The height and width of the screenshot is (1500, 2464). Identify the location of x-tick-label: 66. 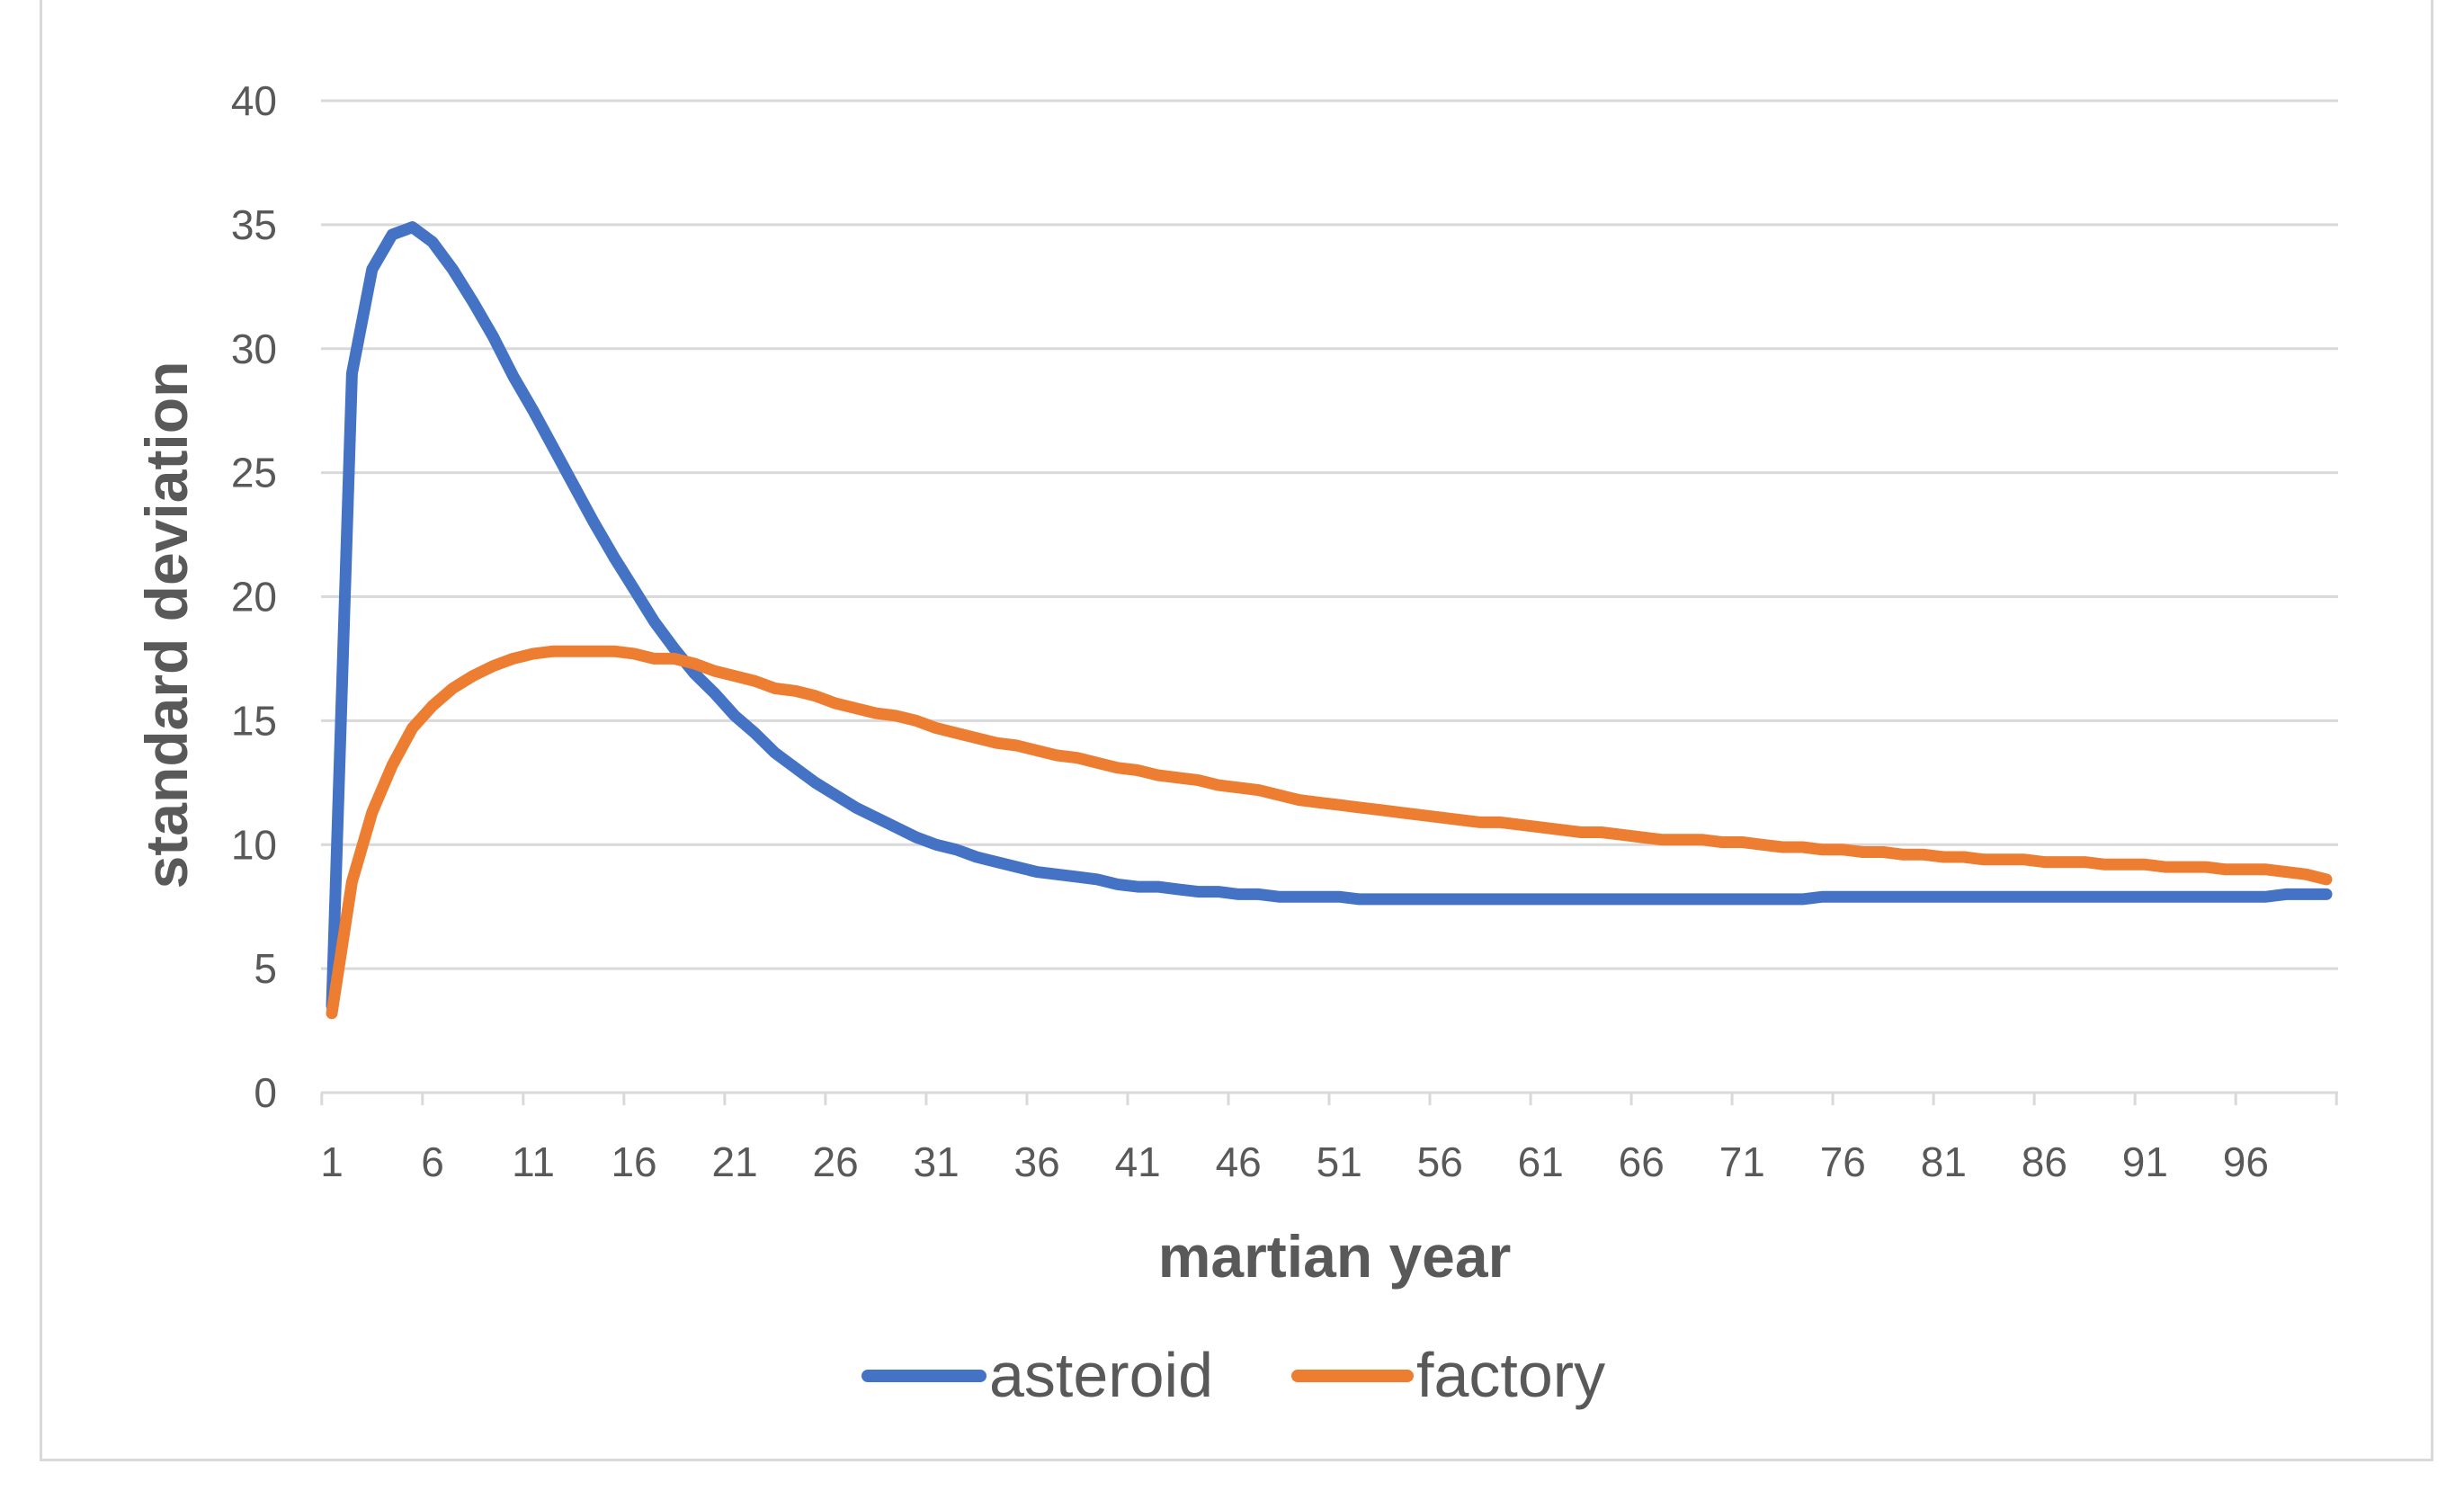
(1642, 1162).